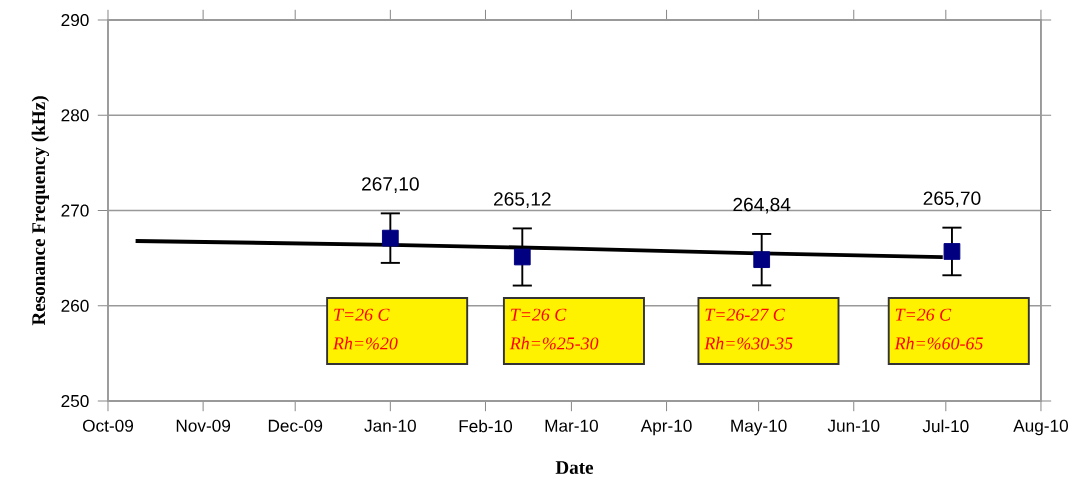 Image resolution: width=1088 pixels, height=492 pixels. Describe the element at coordinates (75, 20) in the screenshot. I see `y-tick-label: 290` at that location.